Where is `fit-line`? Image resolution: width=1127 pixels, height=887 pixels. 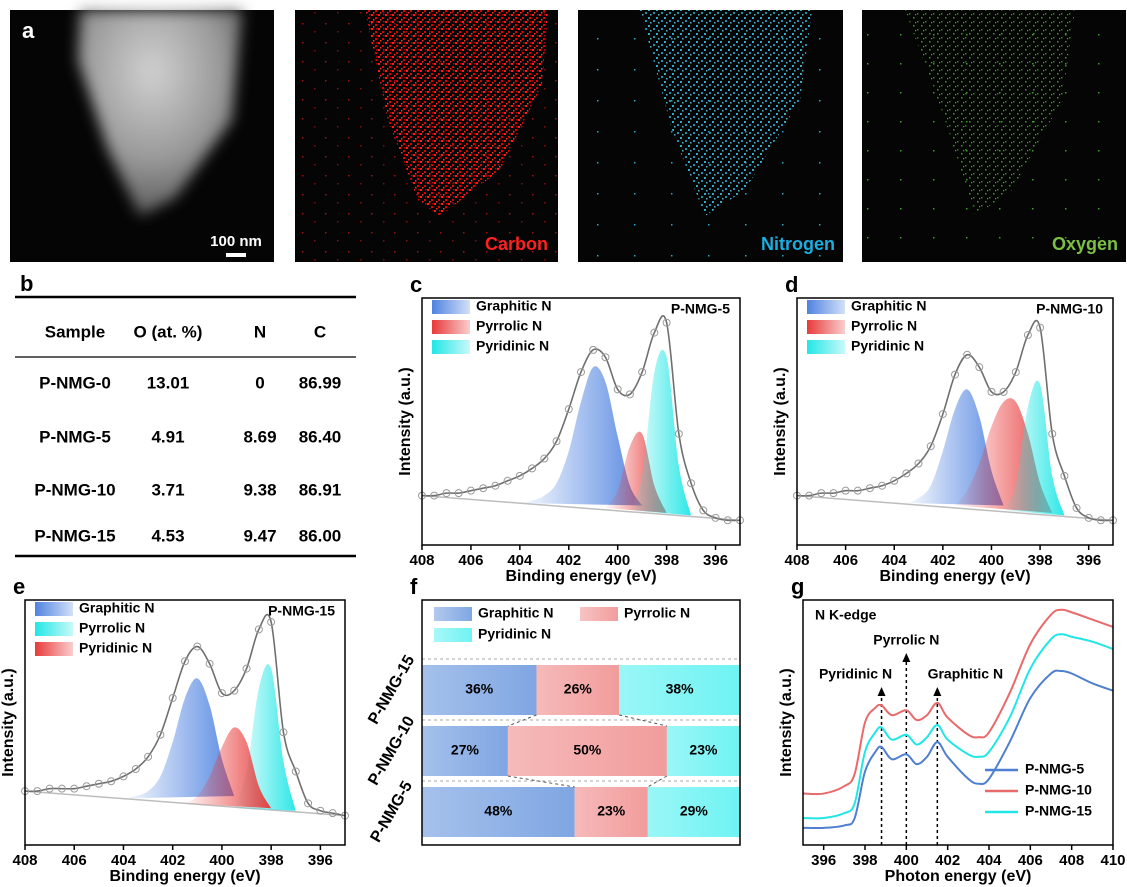 fit-line is located at coordinates (581, 418).